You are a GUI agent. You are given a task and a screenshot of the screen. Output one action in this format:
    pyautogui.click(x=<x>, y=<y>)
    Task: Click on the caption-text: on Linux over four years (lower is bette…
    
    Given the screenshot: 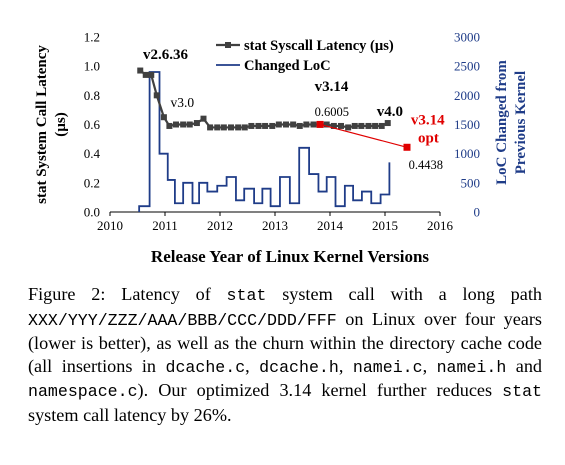 What is the action you would take?
    pyautogui.click(x=285, y=342)
    